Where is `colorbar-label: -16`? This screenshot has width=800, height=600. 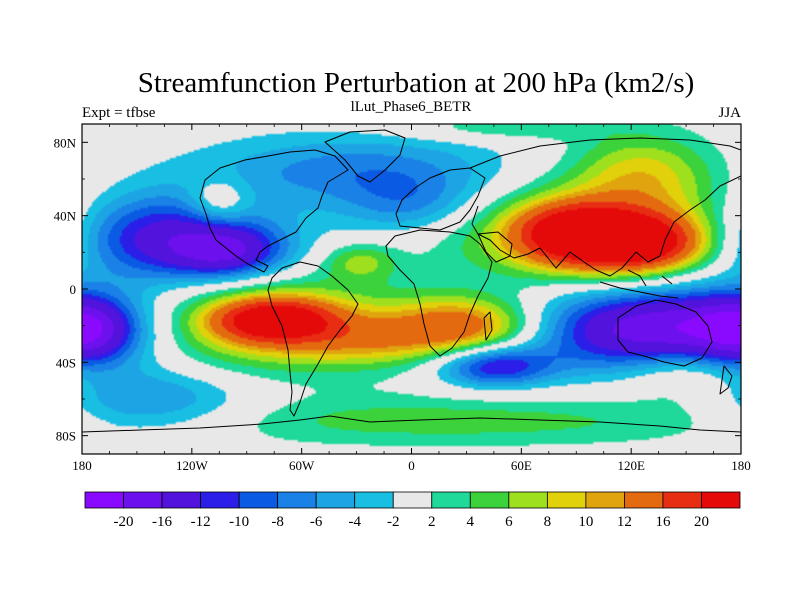
colorbar-label: -16 is located at coordinates (162, 522).